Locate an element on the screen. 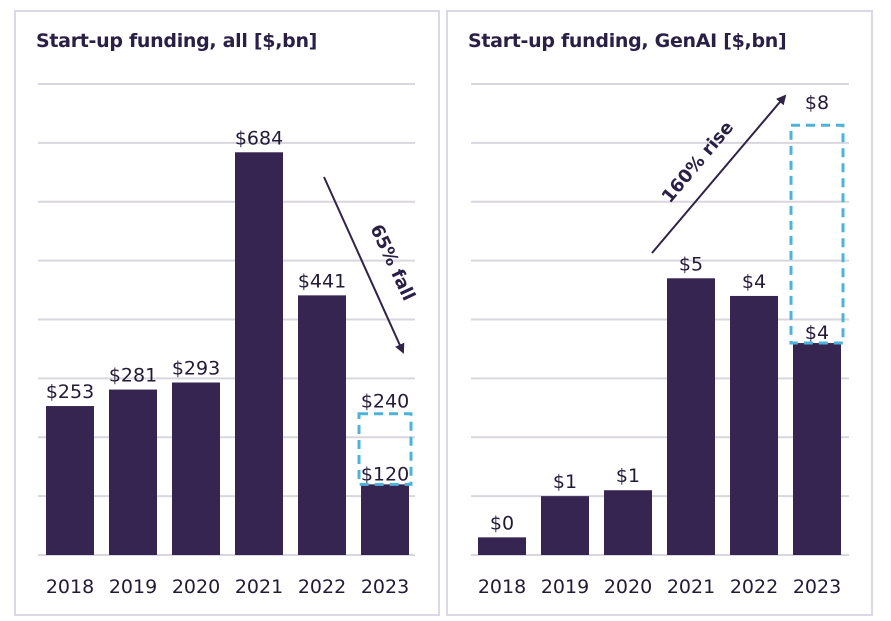 This screenshot has height=621, width=891. projection-label: $8 is located at coordinates (817, 103).